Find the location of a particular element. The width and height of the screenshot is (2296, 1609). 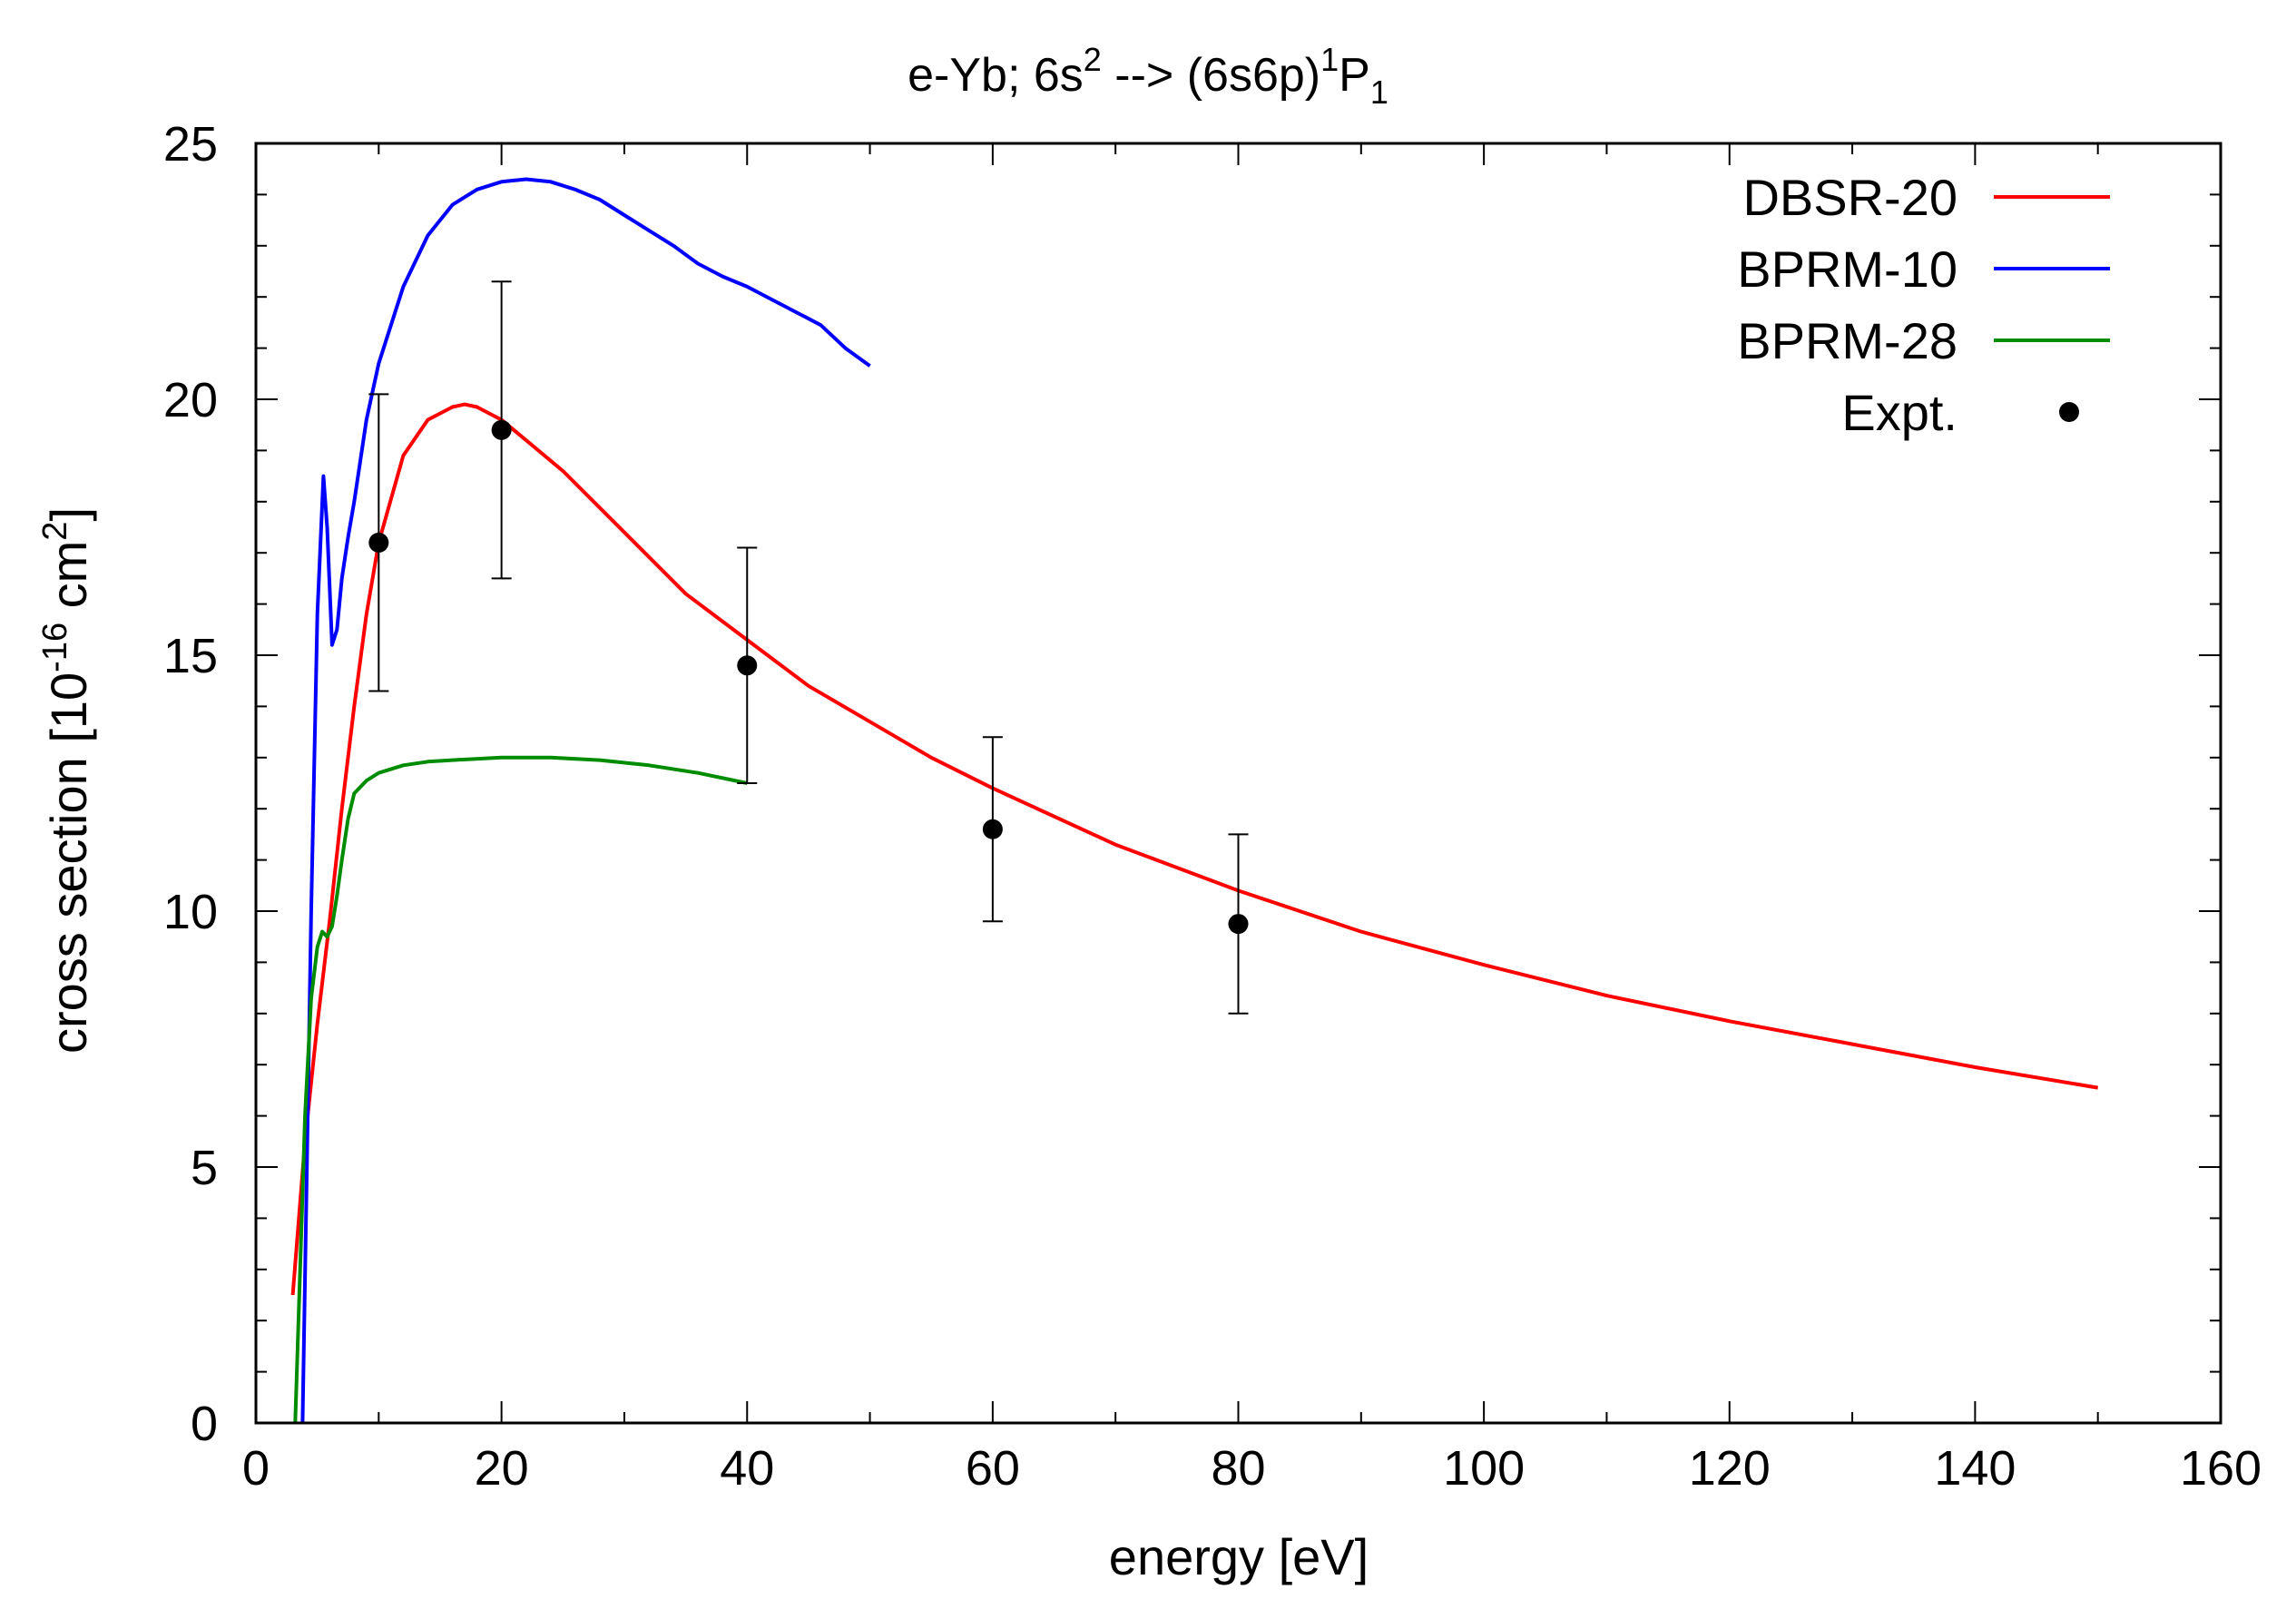

title-arrow-sup: 1 is located at coordinates (1329, 60).